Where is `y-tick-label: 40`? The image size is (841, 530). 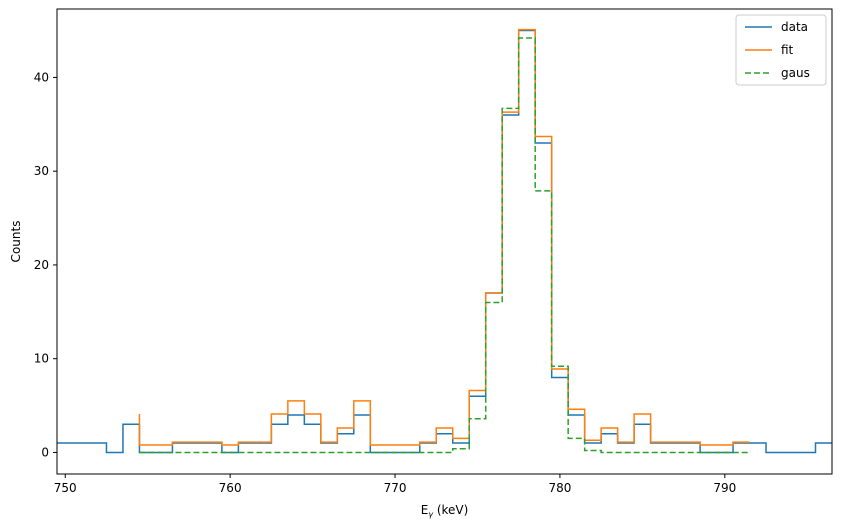 y-tick-label: 40 is located at coordinates (41, 77).